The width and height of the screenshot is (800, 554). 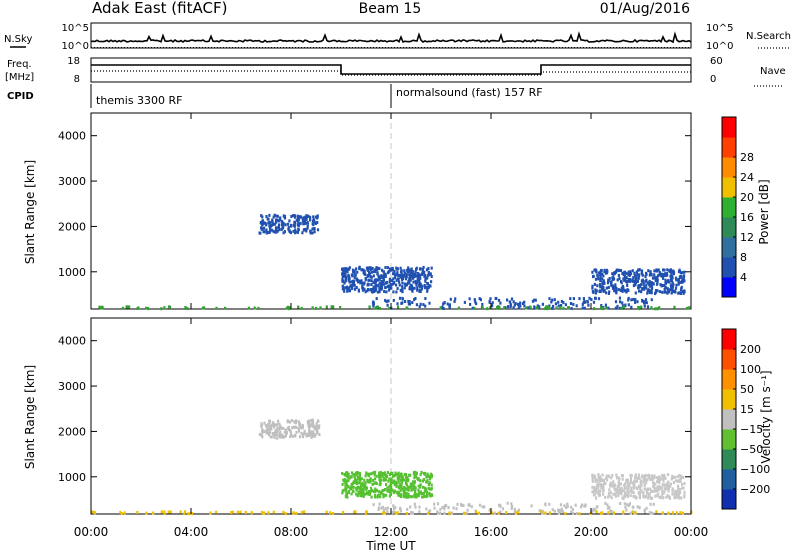 What do you see at coordinates (19, 64) in the screenshot?
I see `freq-label-1: Freq.` at bounding box center [19, 64].